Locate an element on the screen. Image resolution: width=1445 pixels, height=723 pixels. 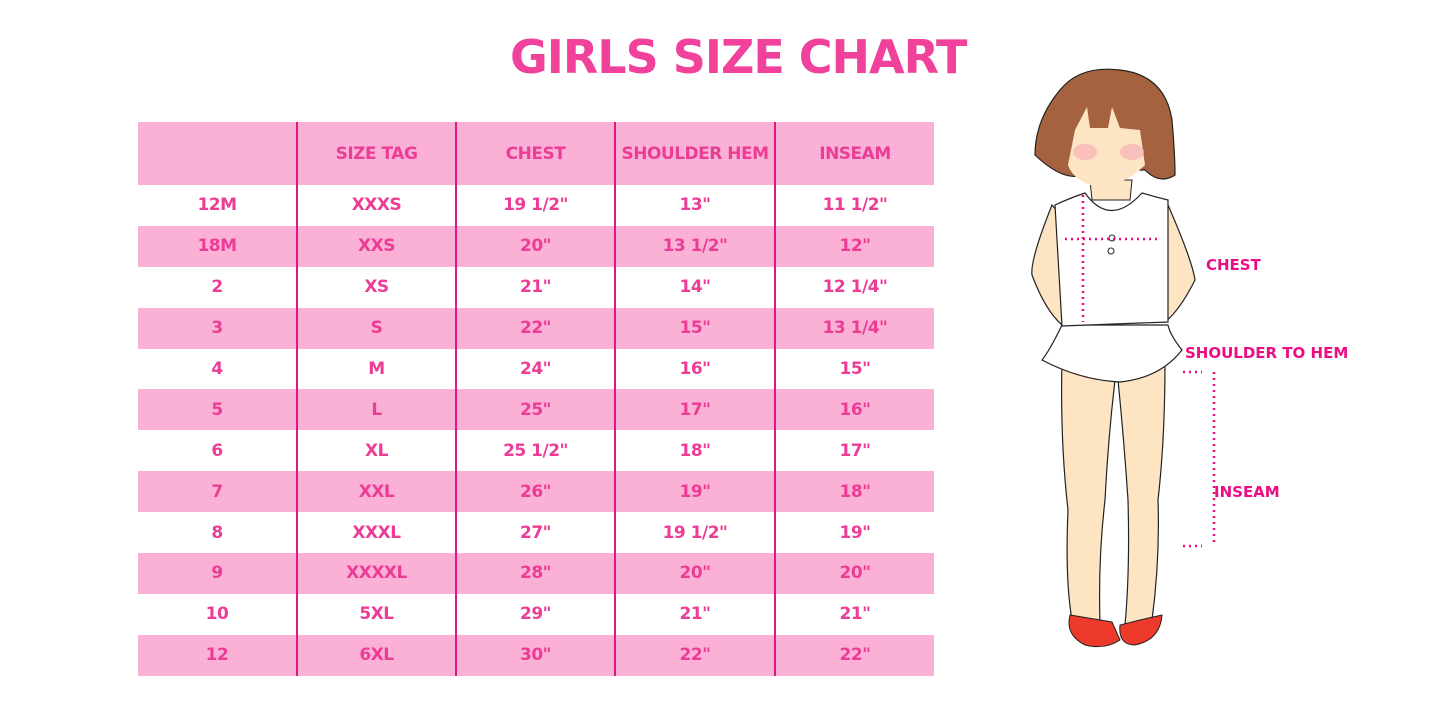
table-cell: 27" is located at coordinates (535, 533).